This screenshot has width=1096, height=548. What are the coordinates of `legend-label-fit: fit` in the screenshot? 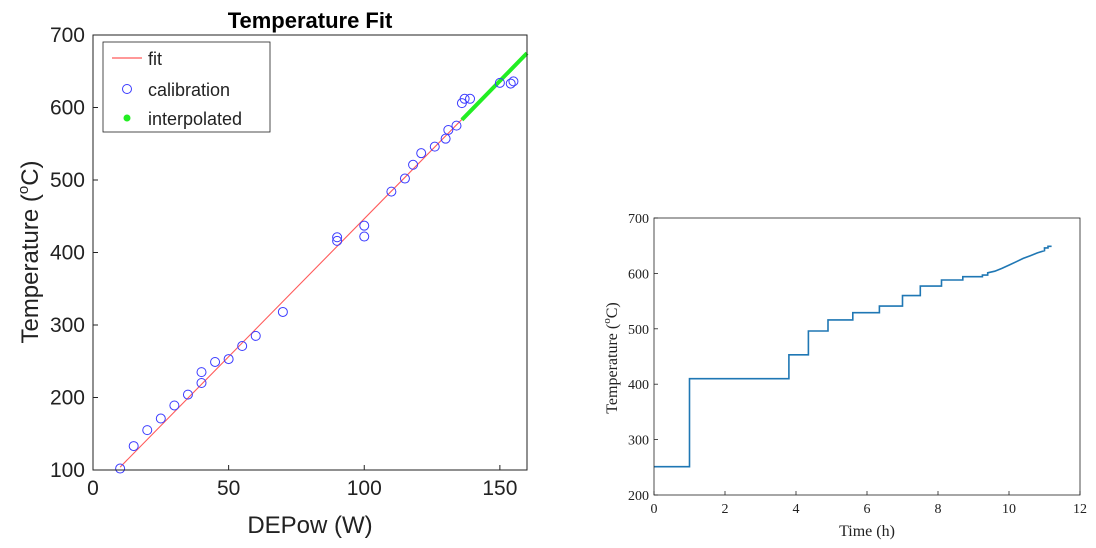 It's located at (155, 59).